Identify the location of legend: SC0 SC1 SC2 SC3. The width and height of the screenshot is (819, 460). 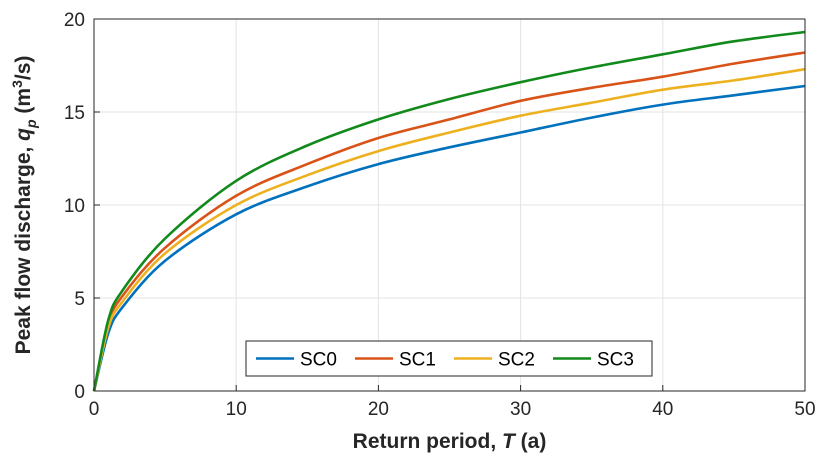
(449, 358).